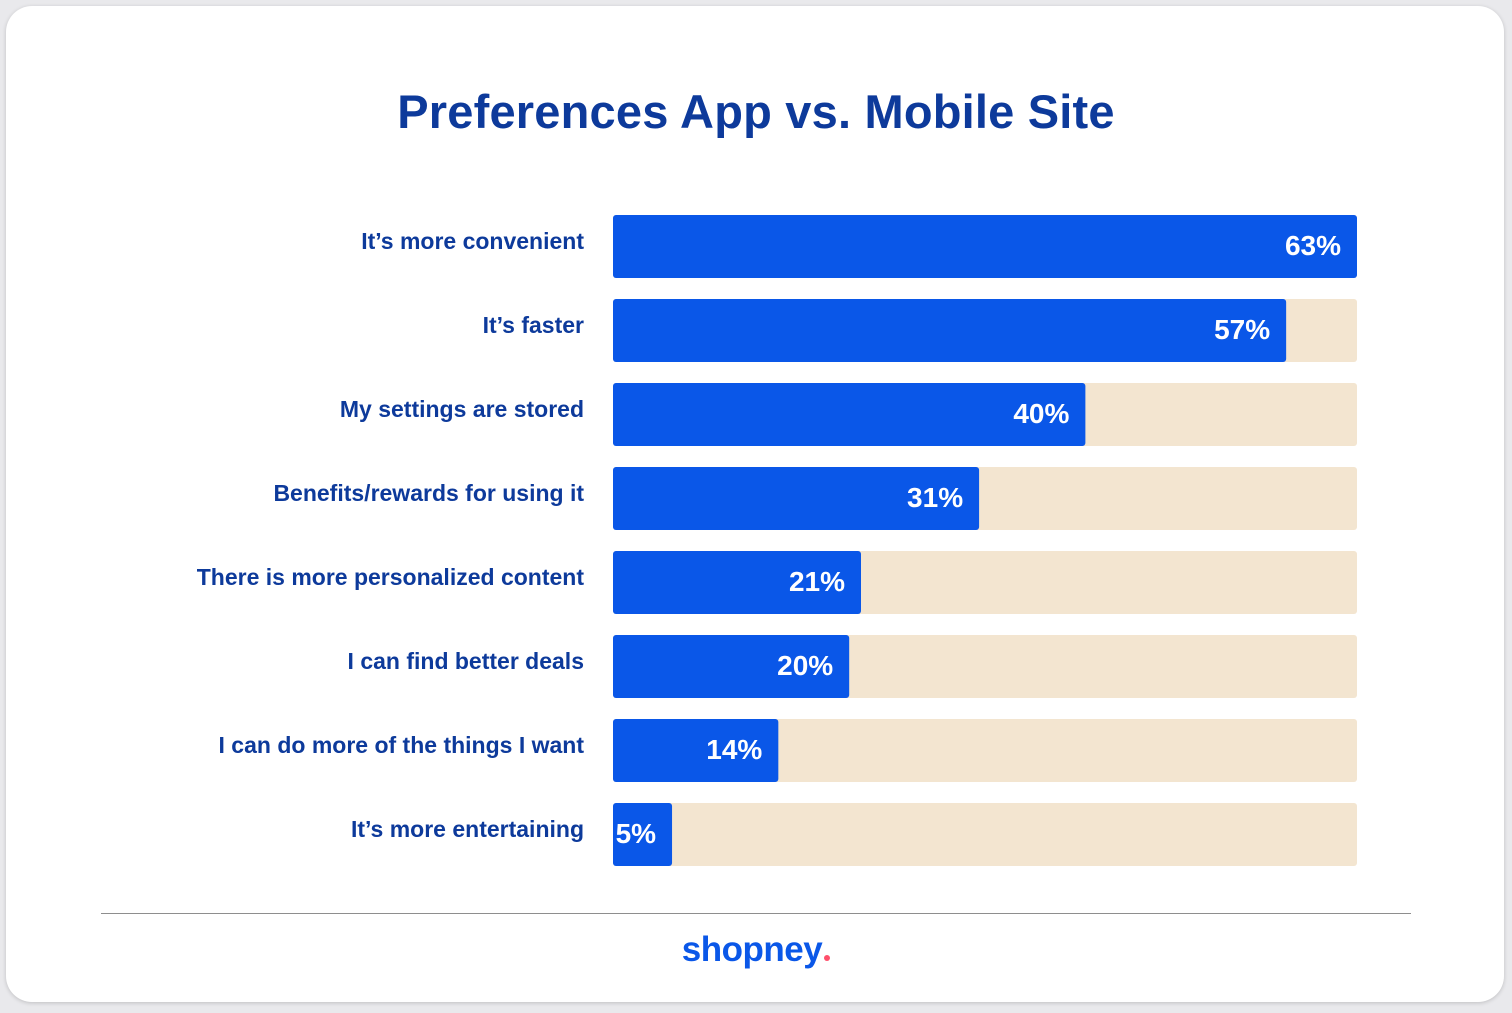  I want to click on category-label: I can find better deals, so click(466, 661).